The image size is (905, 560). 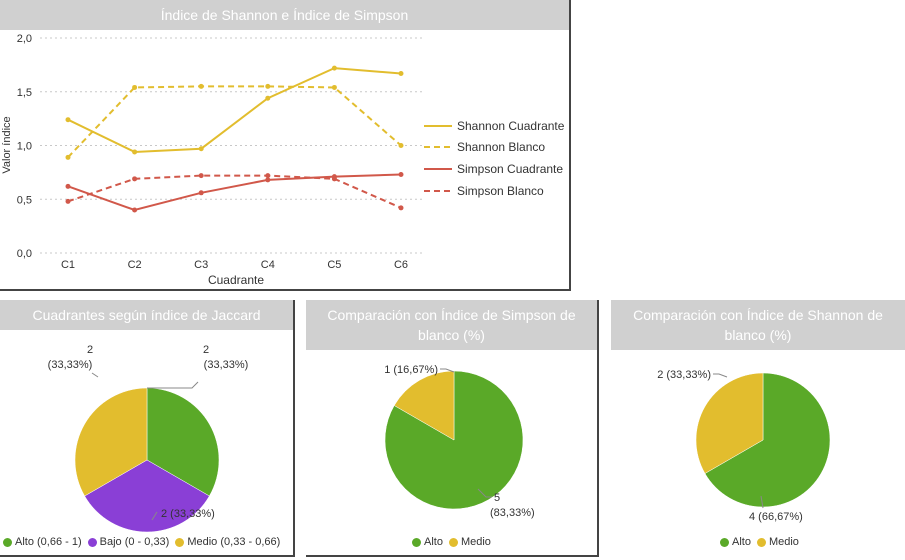 I want to click on legend-label-simpson-medio: Medio, so click(x=475, y=542).